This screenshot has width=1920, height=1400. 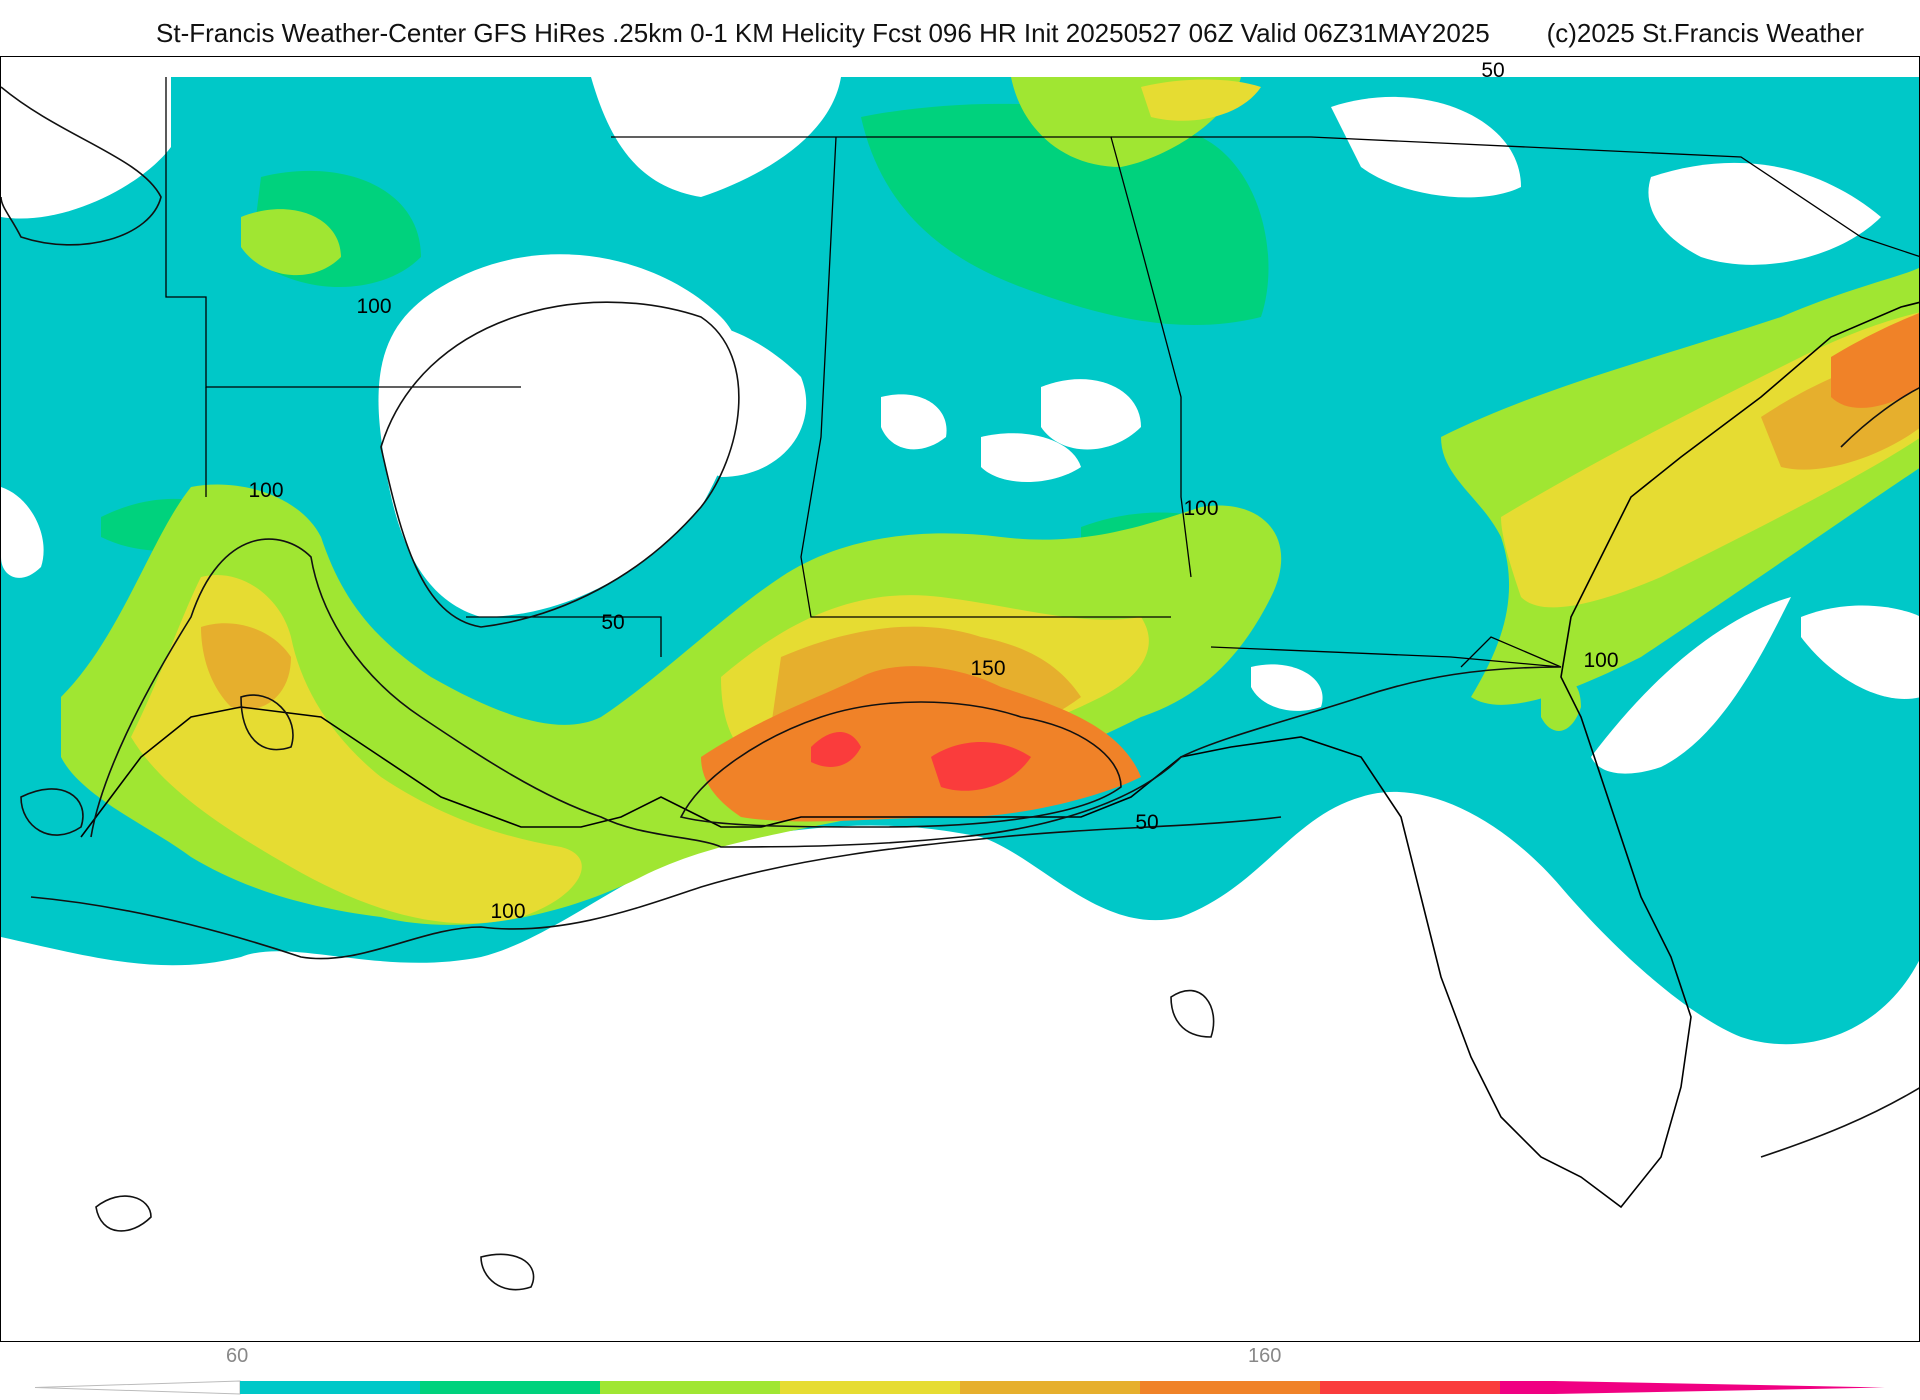 What do you see at coordinates (1265, 1356) in the screenshot?
I see `colorbar-tick: 160` at bounding box center [1265, 1356].